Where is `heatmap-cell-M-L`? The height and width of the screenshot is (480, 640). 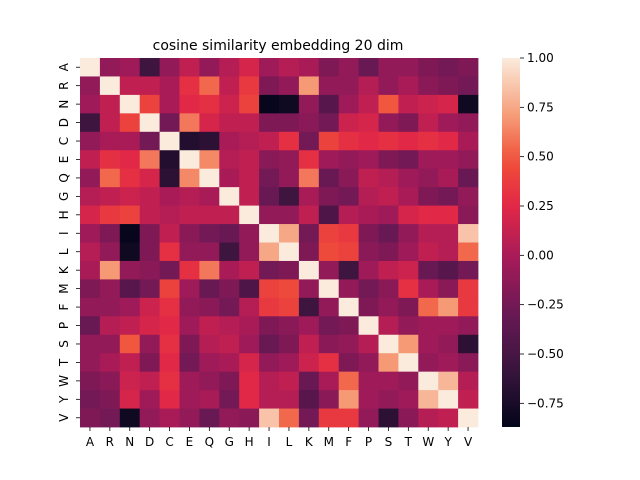
heatmap-cell-M-L is located at coordinates (289, 289).